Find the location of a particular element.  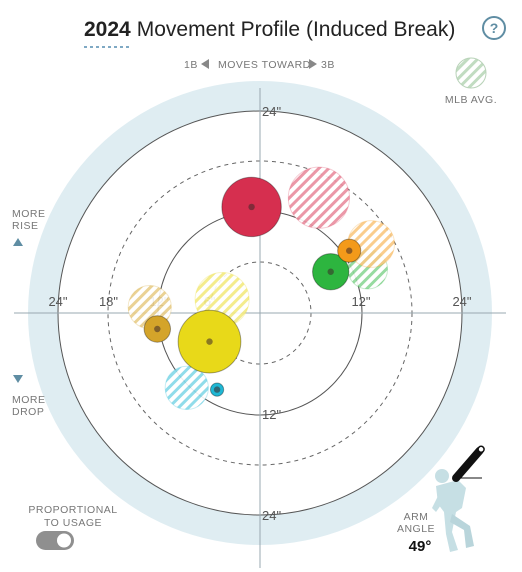

arm-angle-value: 49° is located at coordinates (420, 546).